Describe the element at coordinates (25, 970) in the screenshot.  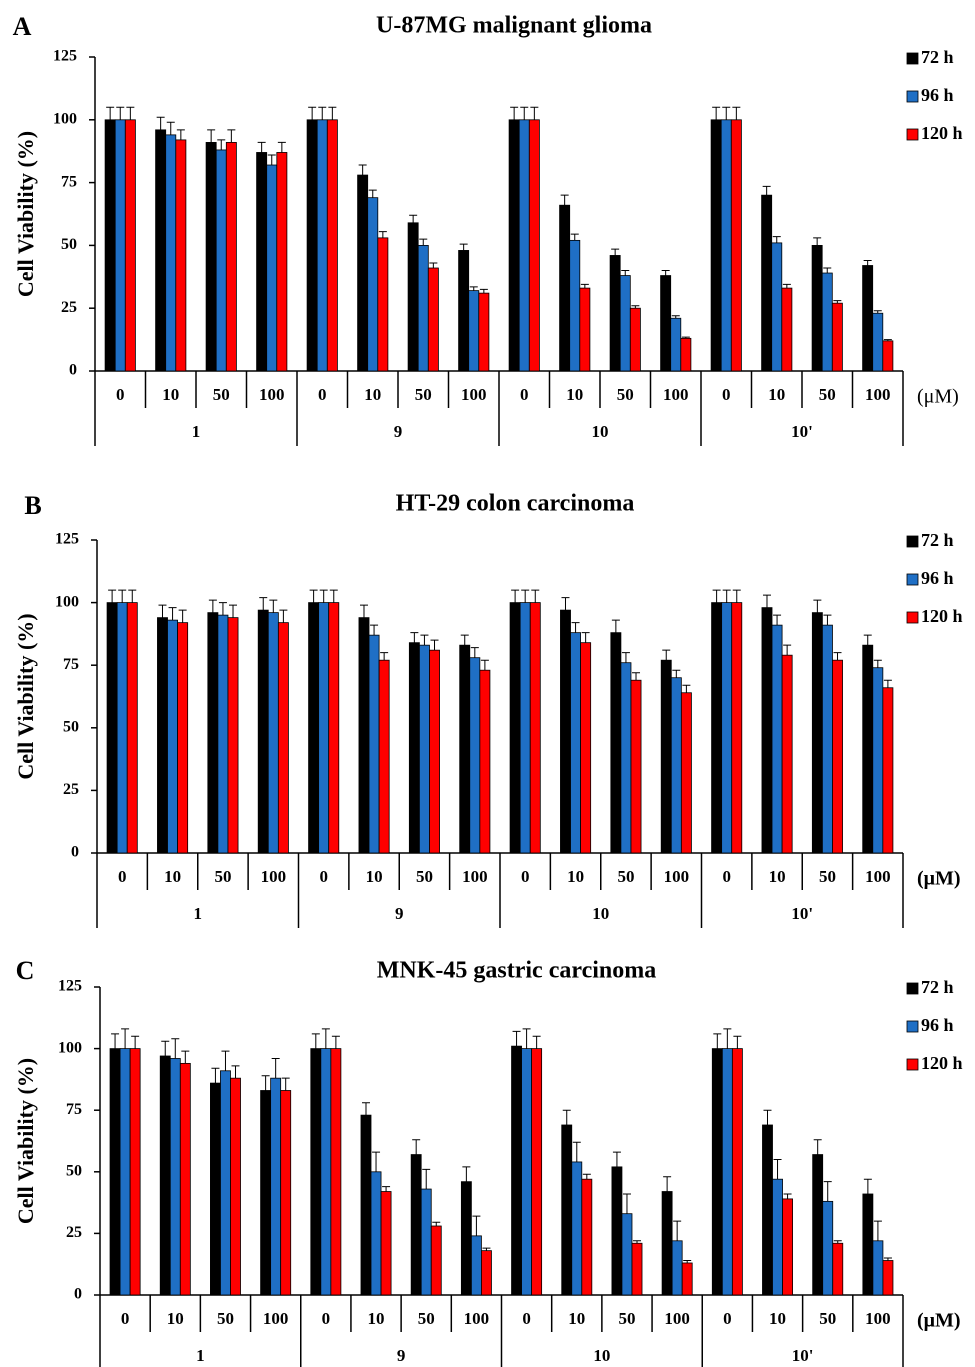
I see `panel-label: C` at that location.